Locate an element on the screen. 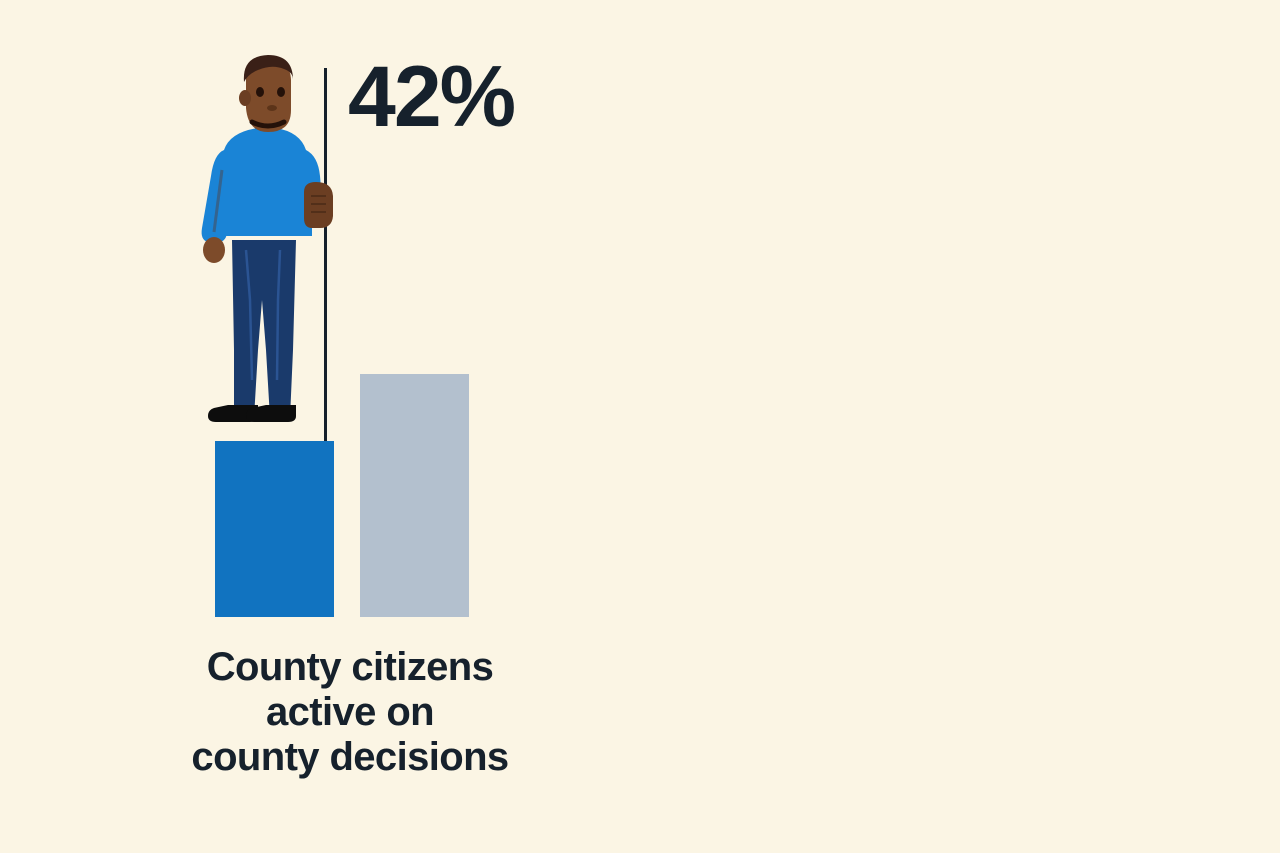 The width and height of the screenshot is (1280, 853). remainder-bar is located at coordinates (414, 495).